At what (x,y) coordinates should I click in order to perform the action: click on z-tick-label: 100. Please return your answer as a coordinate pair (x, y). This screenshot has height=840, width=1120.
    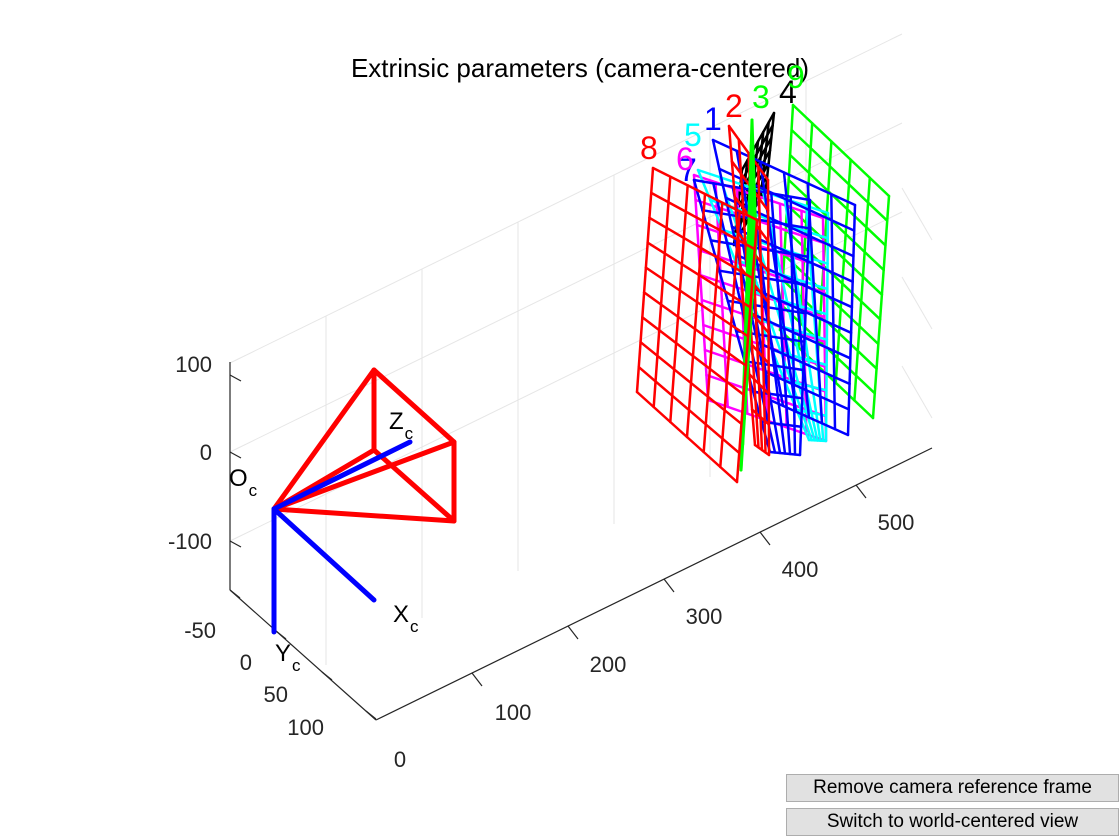
    Looking at the image, I should click on (193, 364).